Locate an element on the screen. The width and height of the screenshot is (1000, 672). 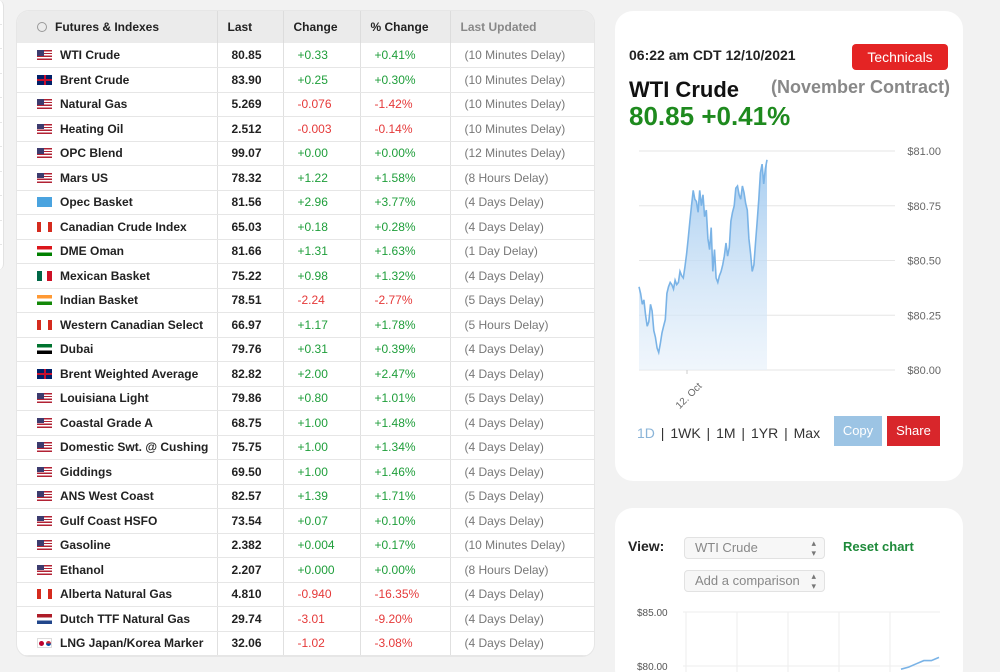
row-name-cell: Giddings is located at coordinates (117, 472).